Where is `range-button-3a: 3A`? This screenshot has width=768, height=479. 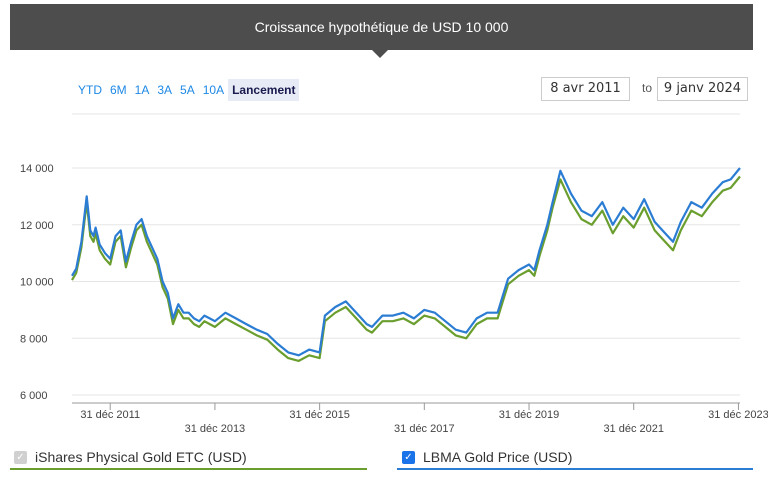 range-button-3a: 3A is located at coordinates (165, 90).